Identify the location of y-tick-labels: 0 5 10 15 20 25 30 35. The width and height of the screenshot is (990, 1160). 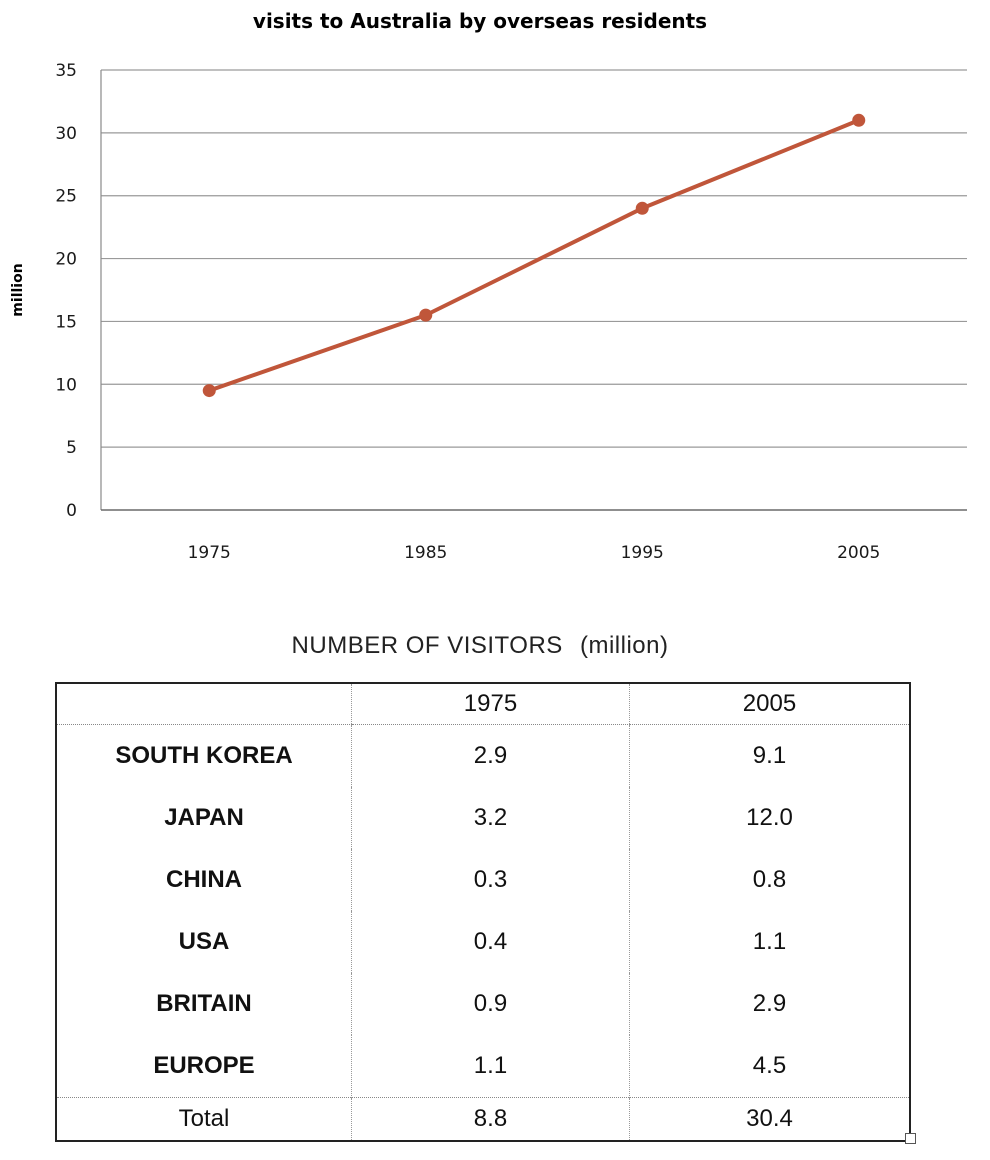
(66, 291).